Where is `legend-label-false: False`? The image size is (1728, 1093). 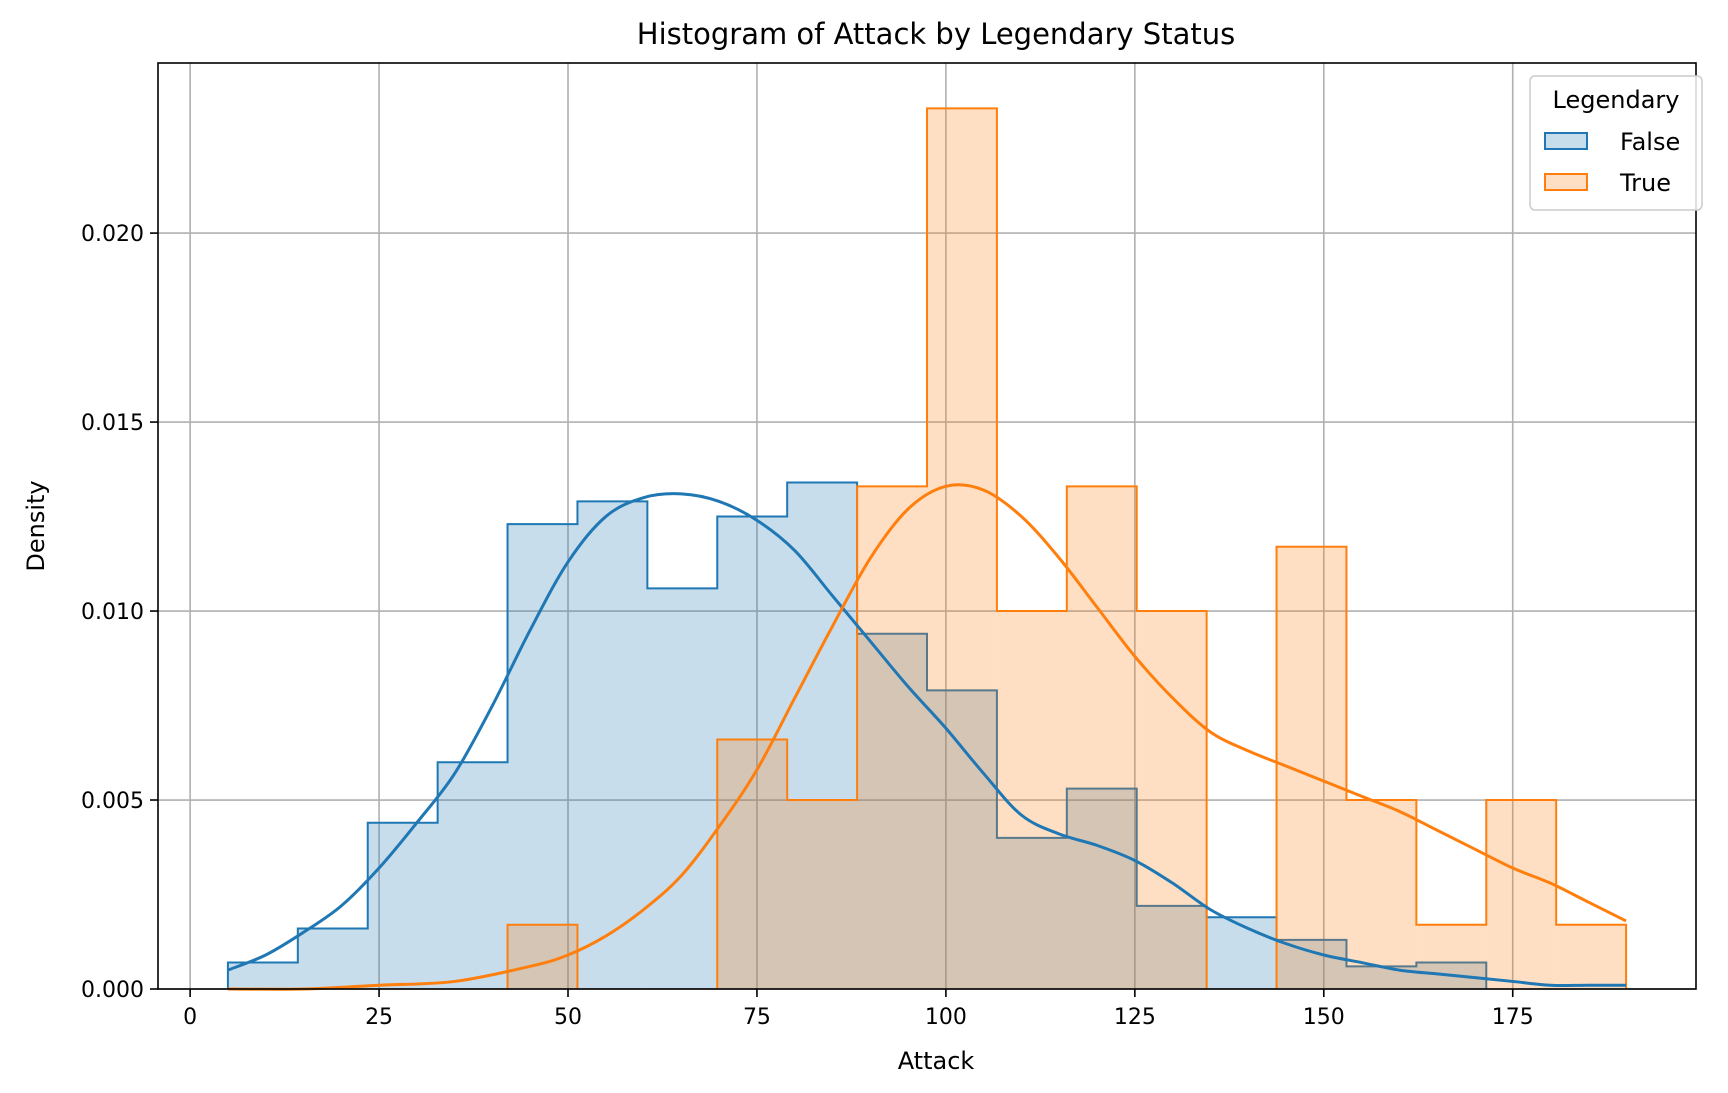 legend-label-false: False is located at coordinates (1650, 142).